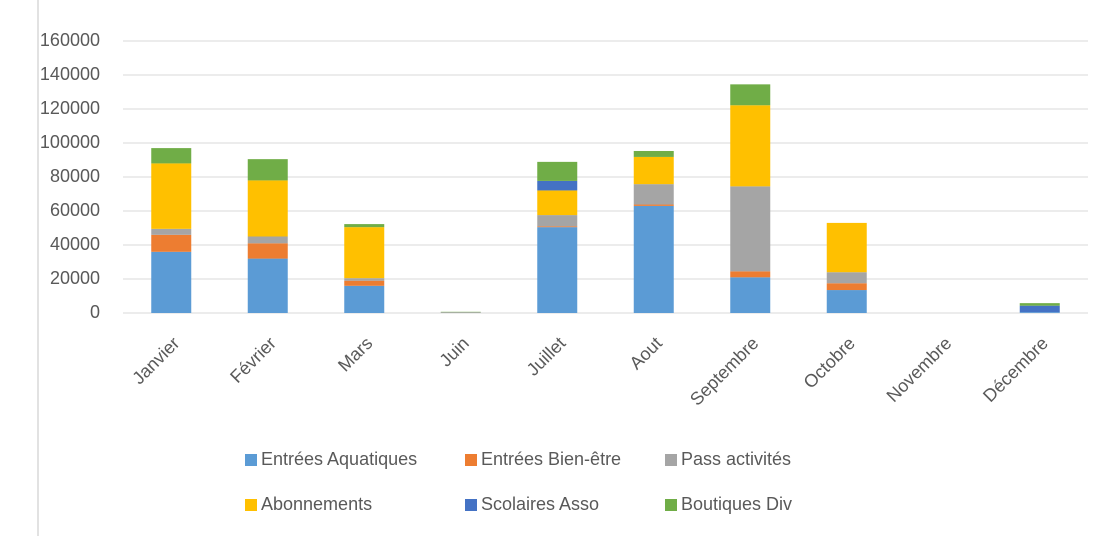  What do you see at coordinates (70, 142) in the screenshot?
I see `y-tick-label: 100000` at bounding box center [70, 142].